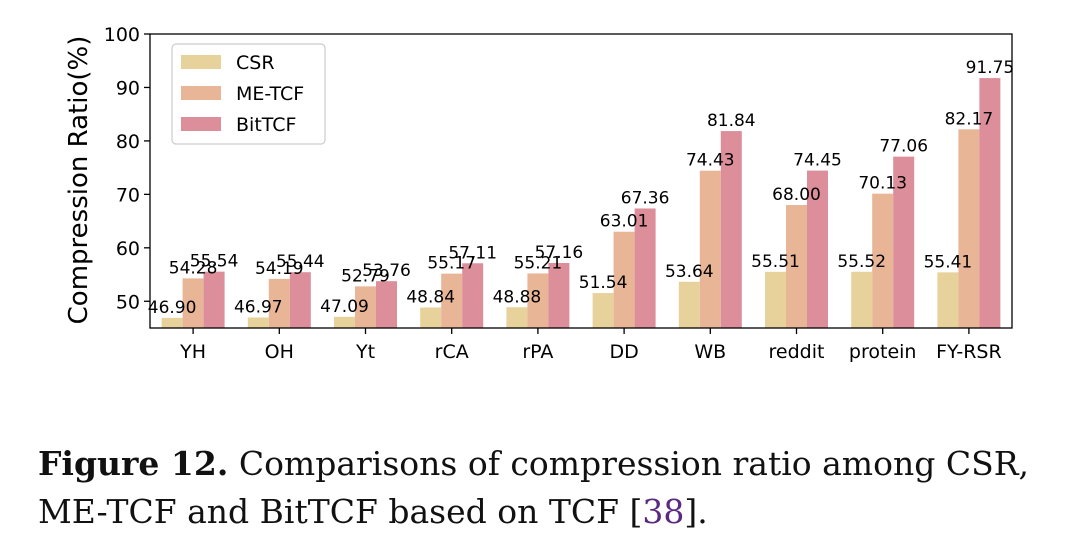  I want to click on legend-swatch-me-tcf, so click(201, 93).